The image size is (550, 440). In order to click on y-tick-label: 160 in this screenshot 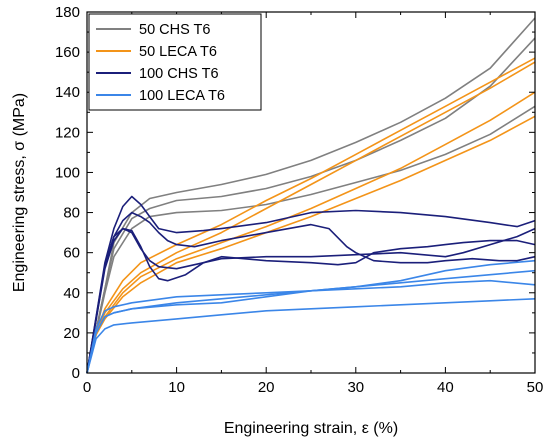, I will do `click(67, 52)`.